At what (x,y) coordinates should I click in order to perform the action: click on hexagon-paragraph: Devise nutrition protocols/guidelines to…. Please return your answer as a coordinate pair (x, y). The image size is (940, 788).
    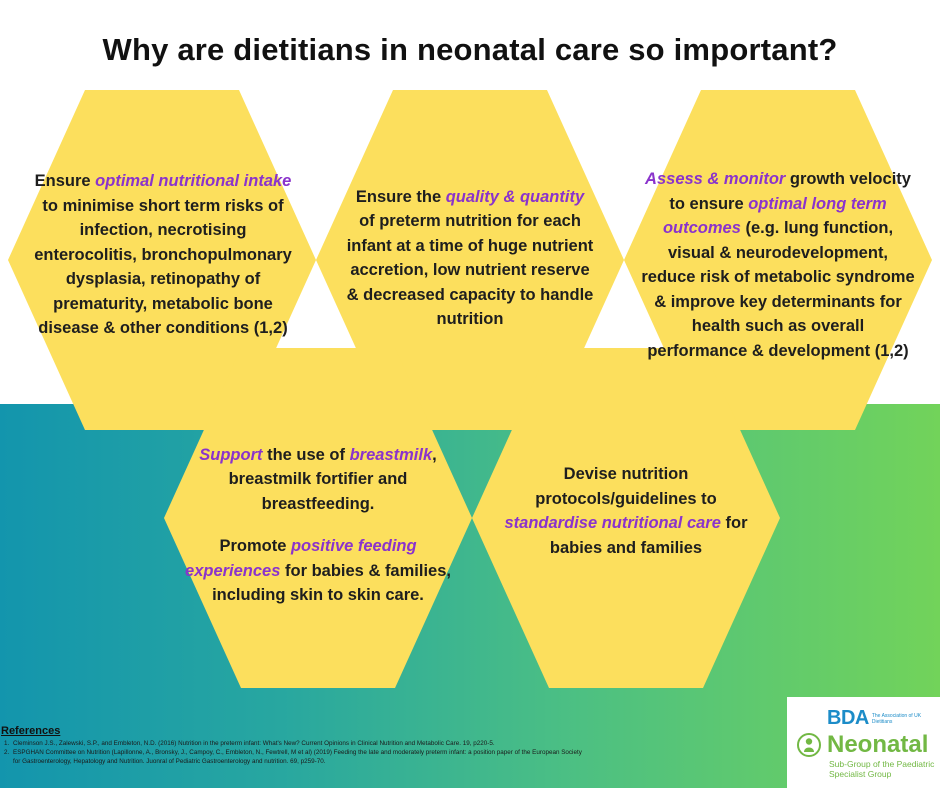
    Looking at the image, I should click on (626, 511).